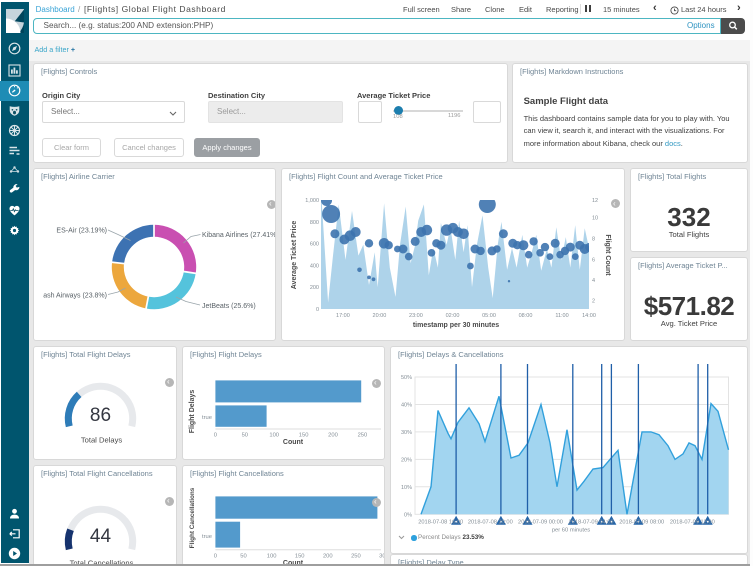 This screenshot has width=753, height=566. Describe the element at coordinates (571, 531) in the screenshot. I see `svg-text: per 60 minutes` at that location.